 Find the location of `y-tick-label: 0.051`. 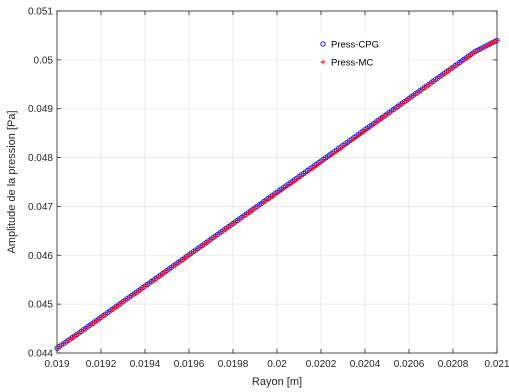

y-tick-label: 0.051 is located at coordinates (40, 12).